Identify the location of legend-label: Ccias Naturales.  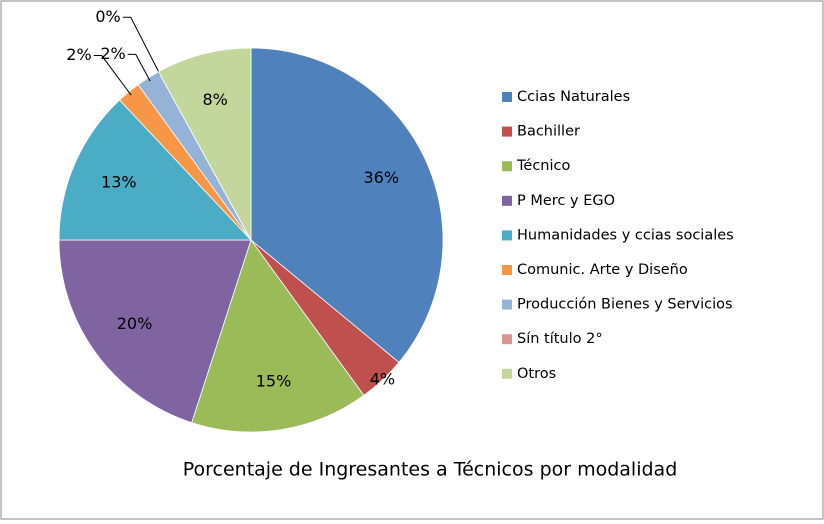
(573, 97).